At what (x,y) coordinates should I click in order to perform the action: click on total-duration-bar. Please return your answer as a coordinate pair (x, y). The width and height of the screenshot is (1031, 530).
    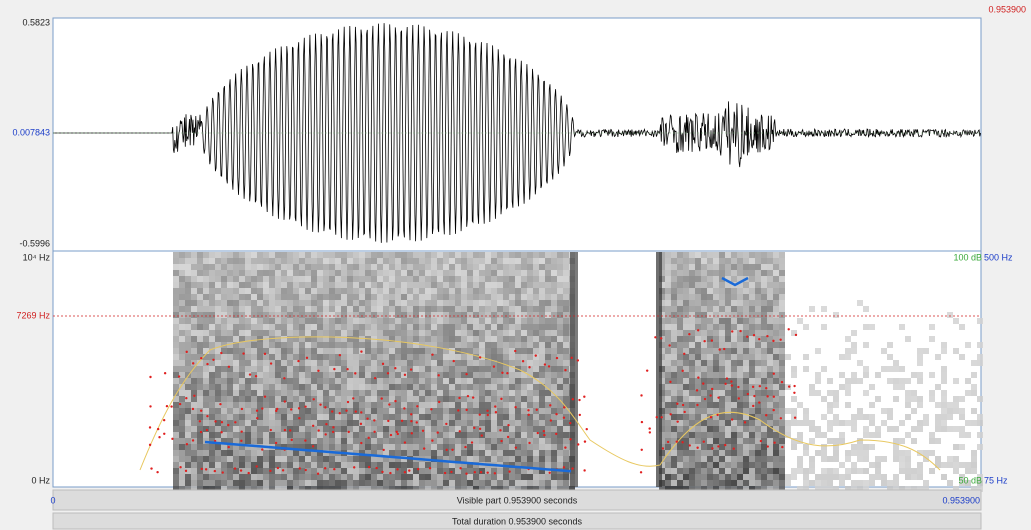
    Looking at the image, I should click on (517, 521).